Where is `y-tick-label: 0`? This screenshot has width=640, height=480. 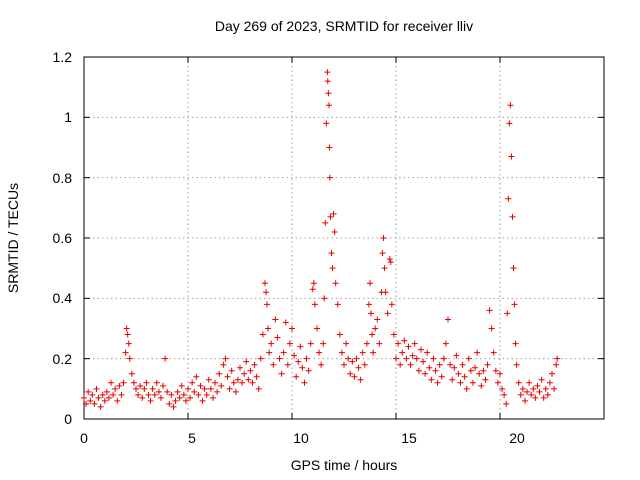 y-tick-label: 0 is located at coordinates (68, 419).